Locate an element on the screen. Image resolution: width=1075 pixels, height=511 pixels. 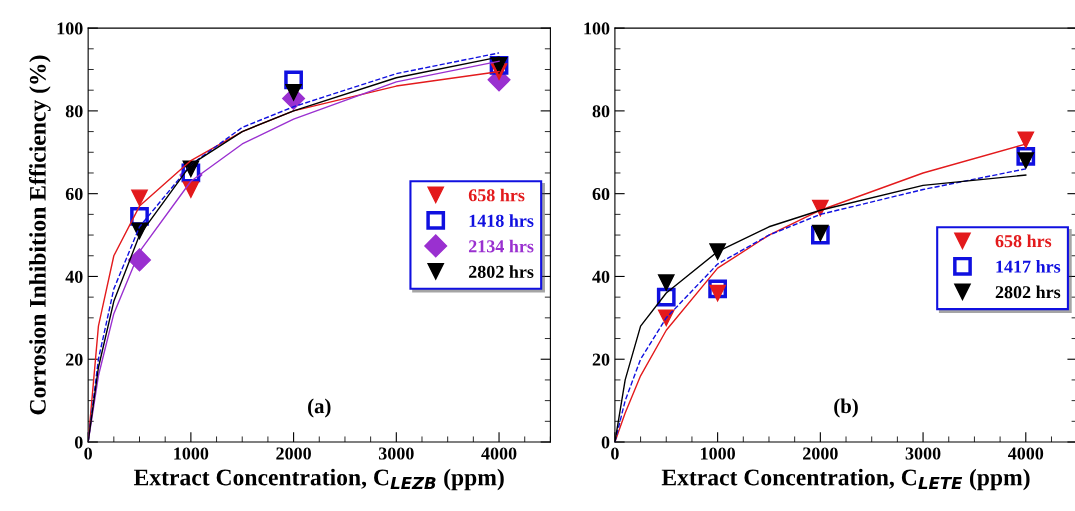
legend-label: 2134 hrs is located at coordinates (501, 246).